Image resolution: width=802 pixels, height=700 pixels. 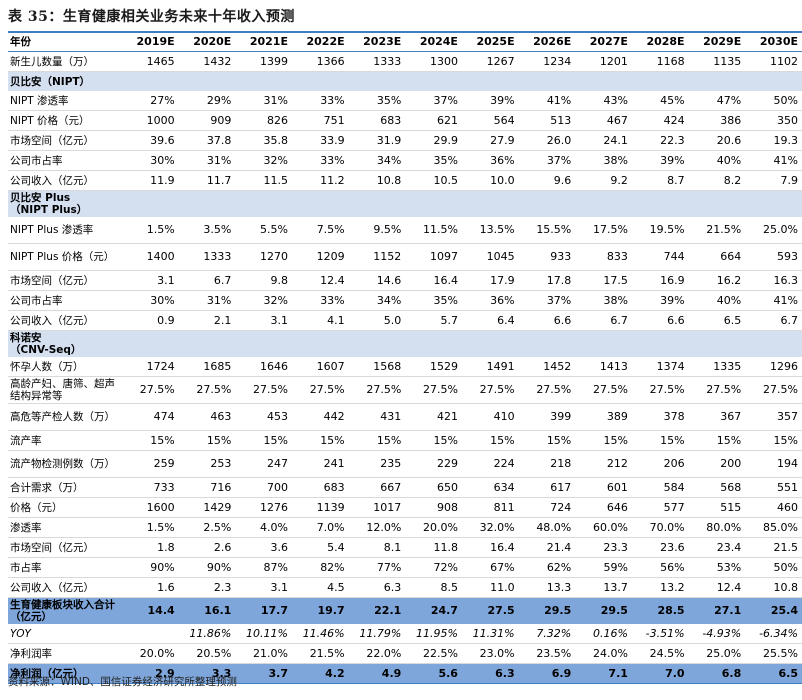 What do you see at coordinates (207, 140) in the screenshot?
I see `table-cell: 37.8` at bounding box center [207, 140].